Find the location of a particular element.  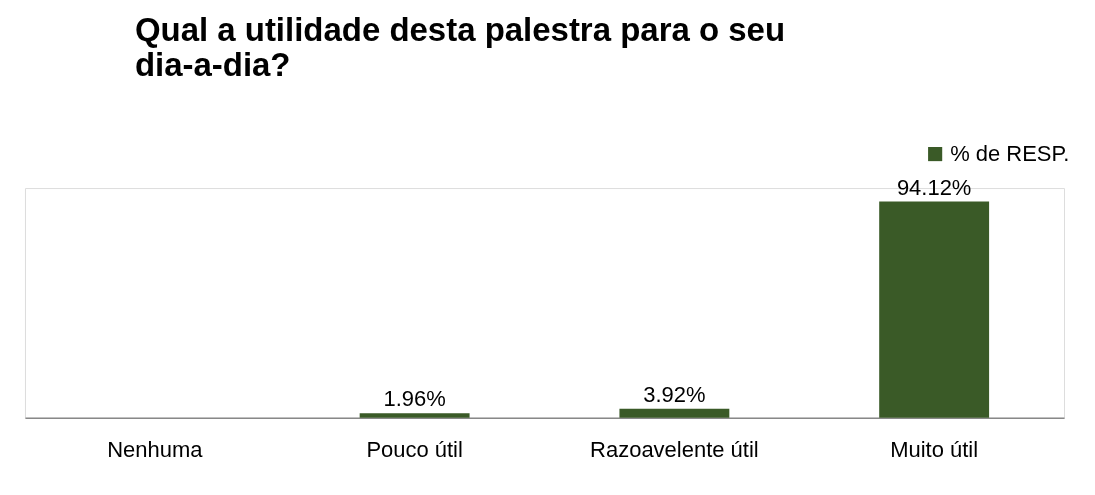

data-label: 1.96% is located at coordinates (414, 399).